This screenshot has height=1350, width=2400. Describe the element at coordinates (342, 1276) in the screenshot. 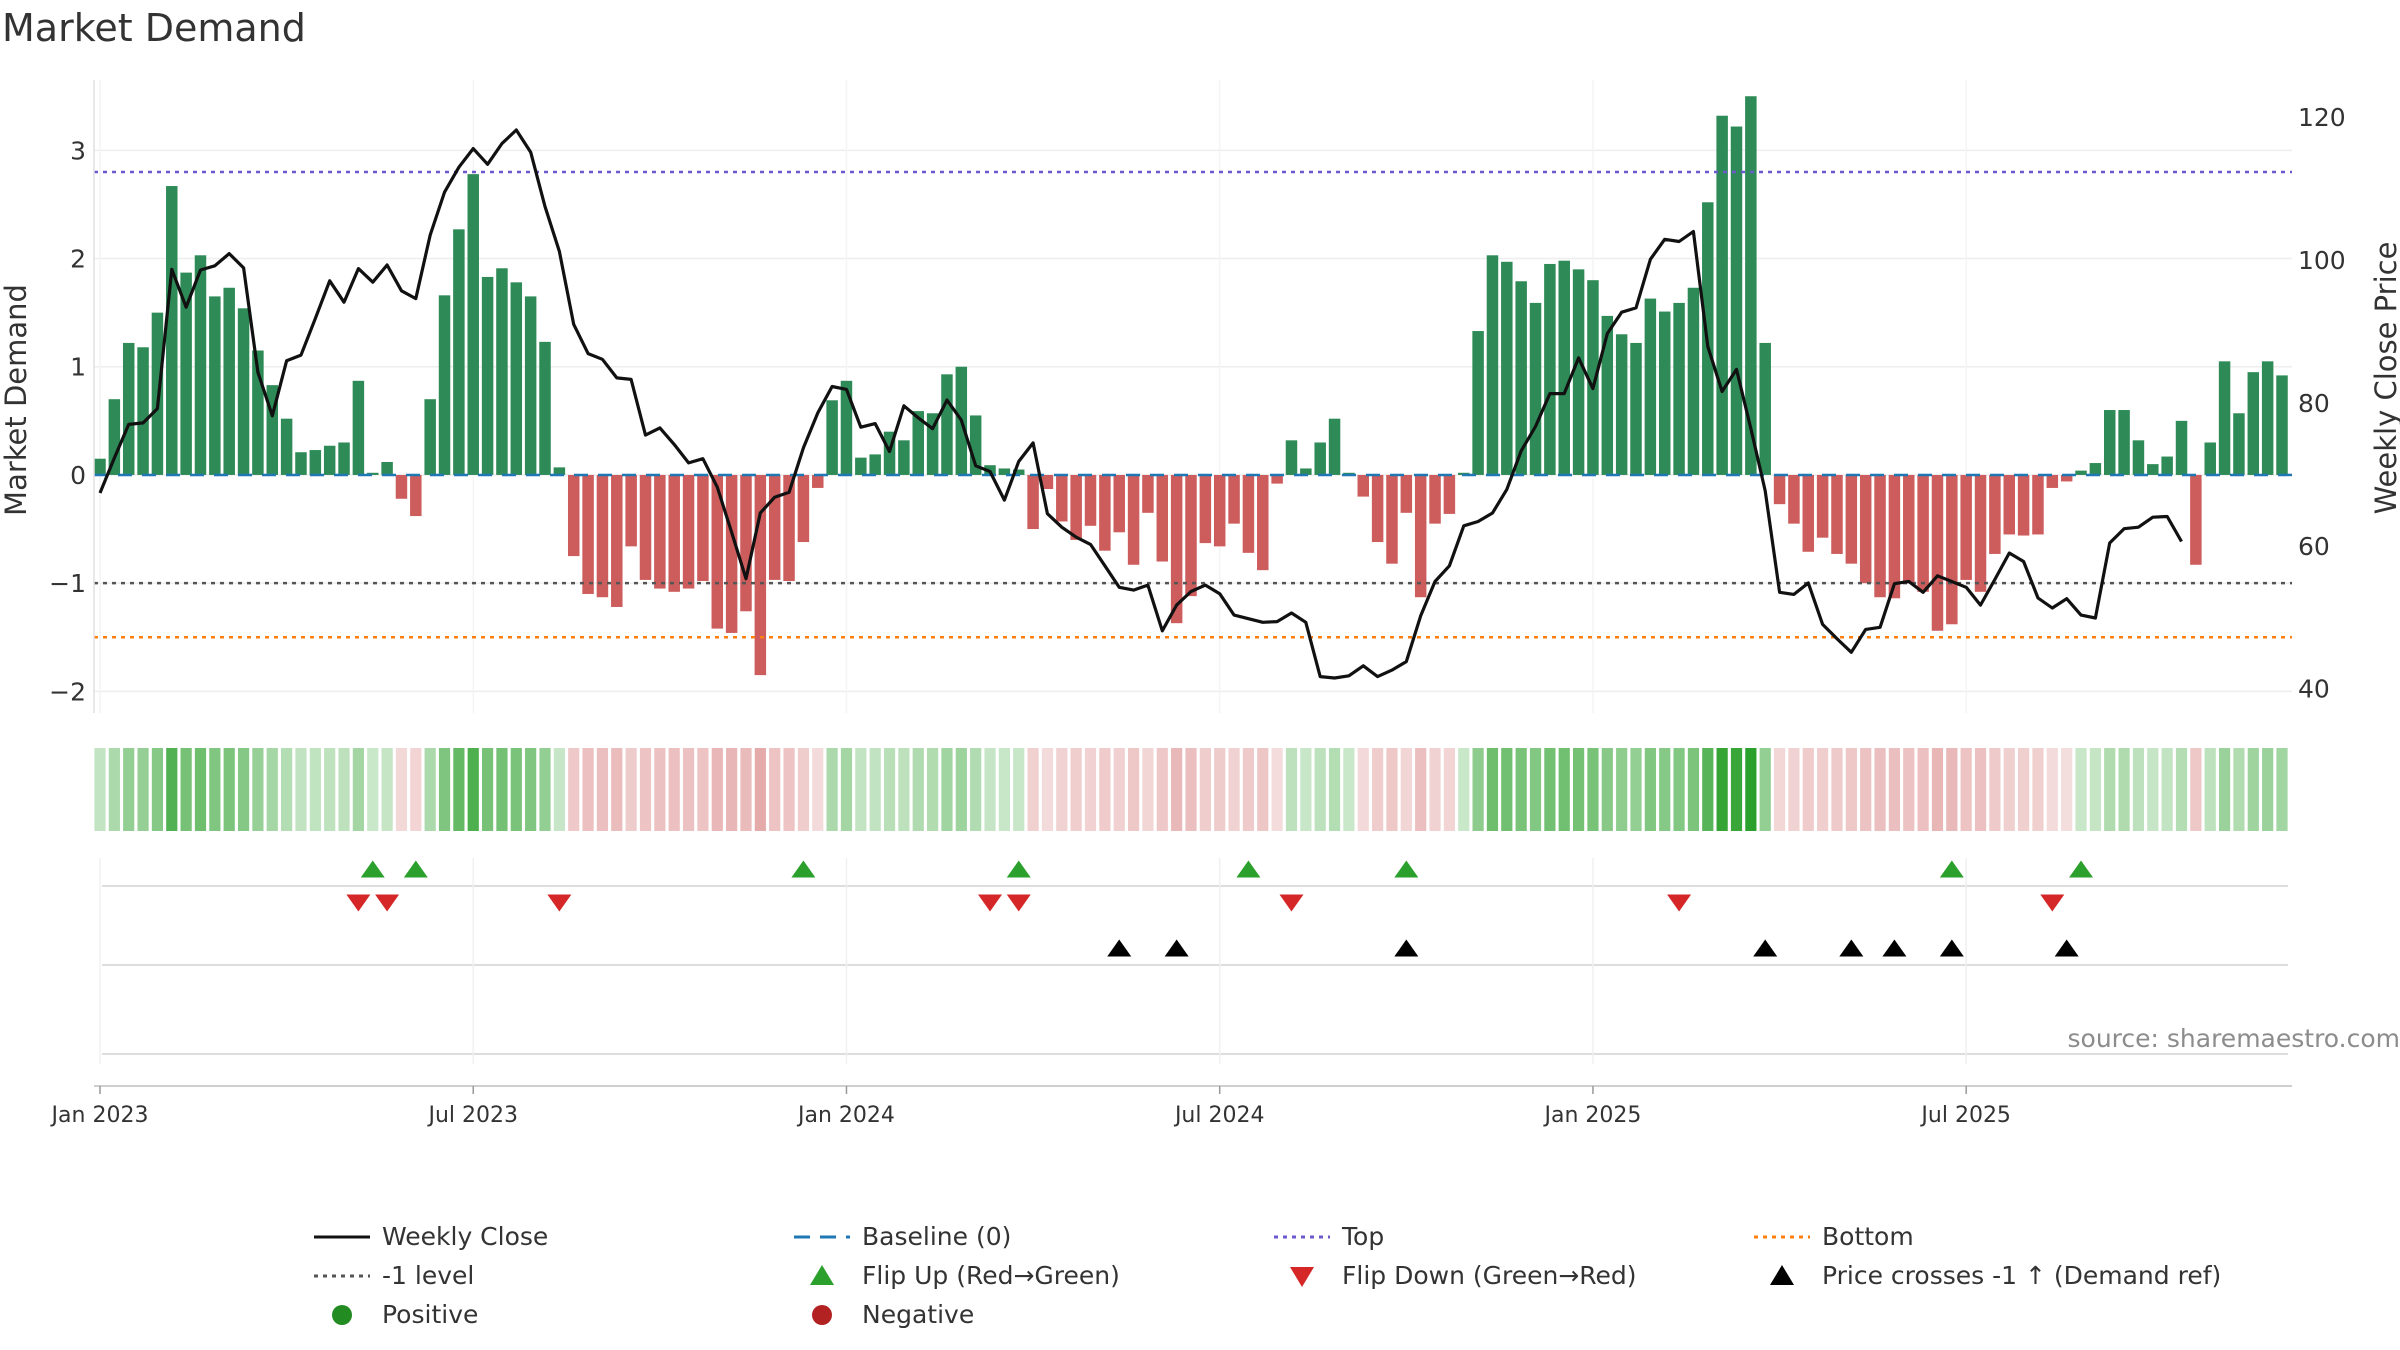

I see `minus-one-swatch` at that location.